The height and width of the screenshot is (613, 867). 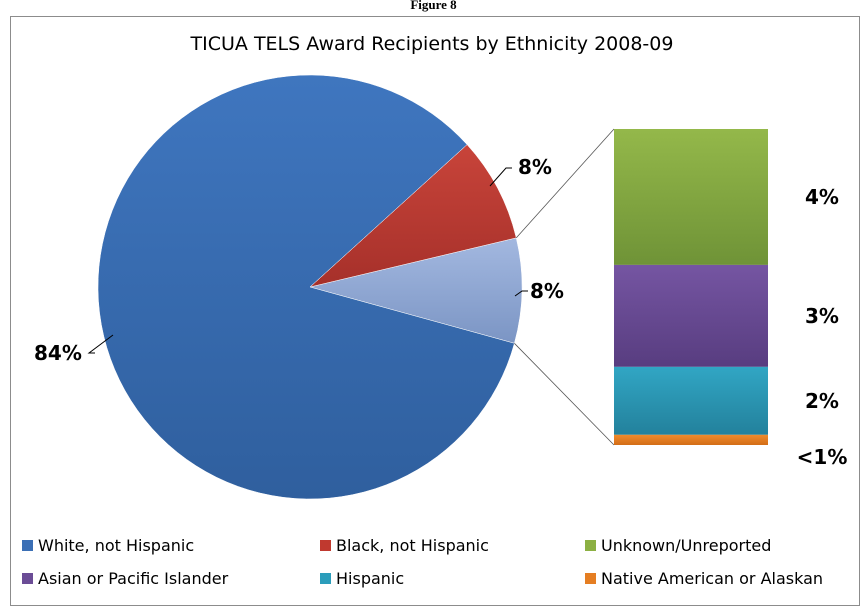 I want to click on leader-line-white-not-hispanic, so click(x=100, y=344).